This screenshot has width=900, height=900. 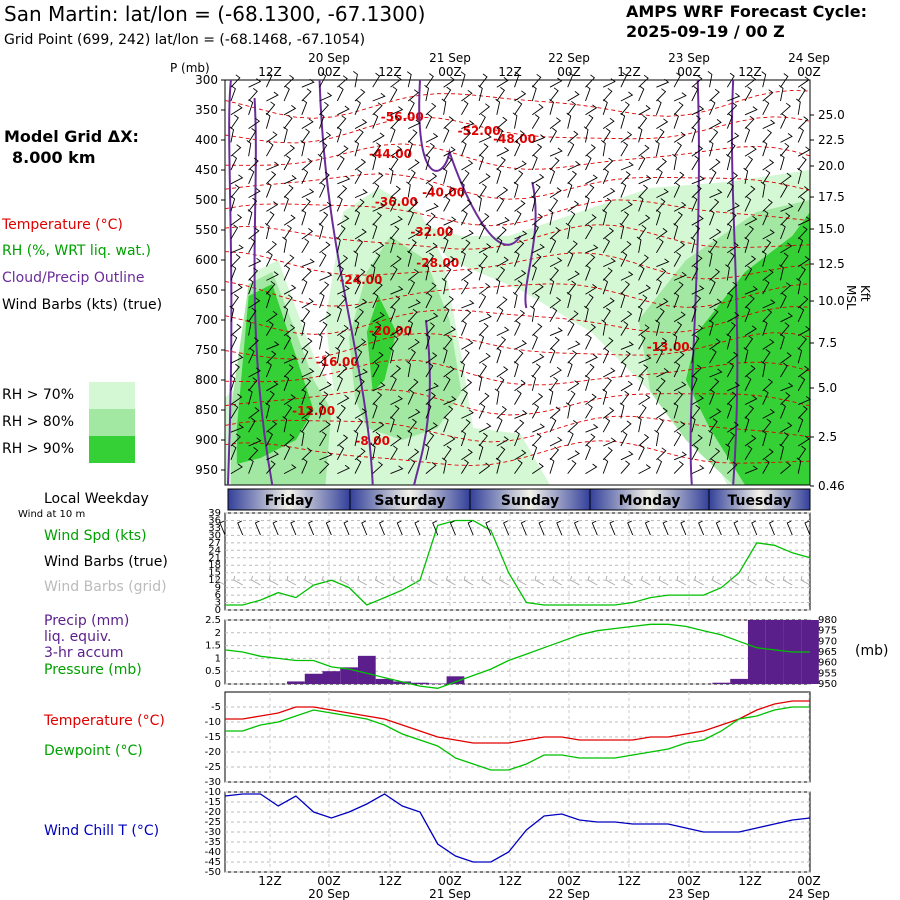 I want to click on top-date-label-3: 23 Sep, so click(x=689, y=58).